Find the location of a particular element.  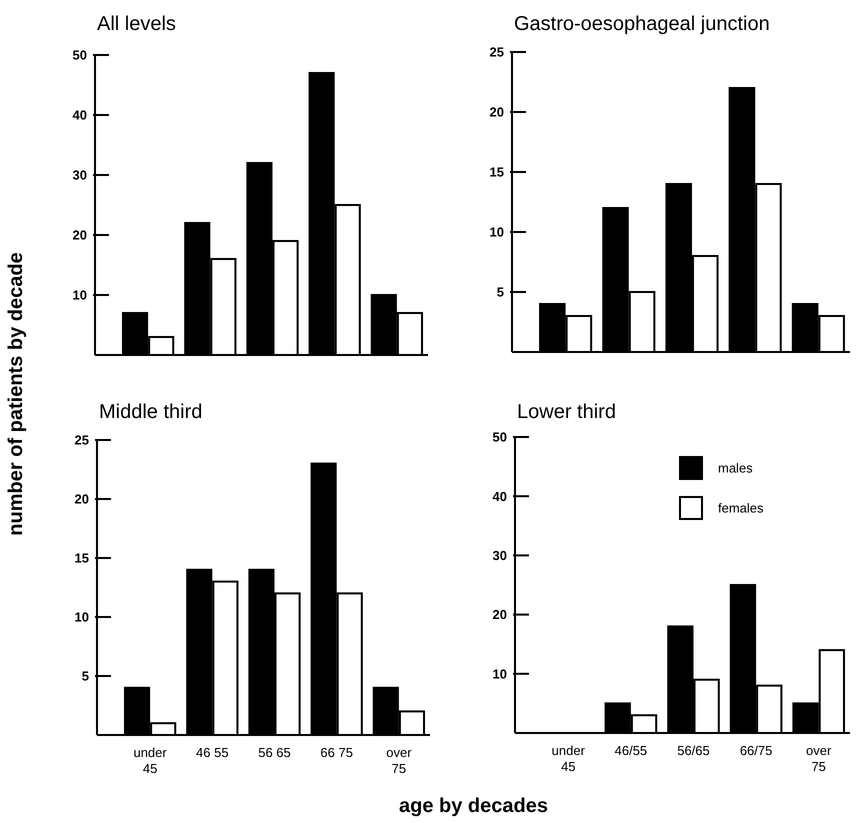

chart-title: Middle third is located at coordinates (150, 412).